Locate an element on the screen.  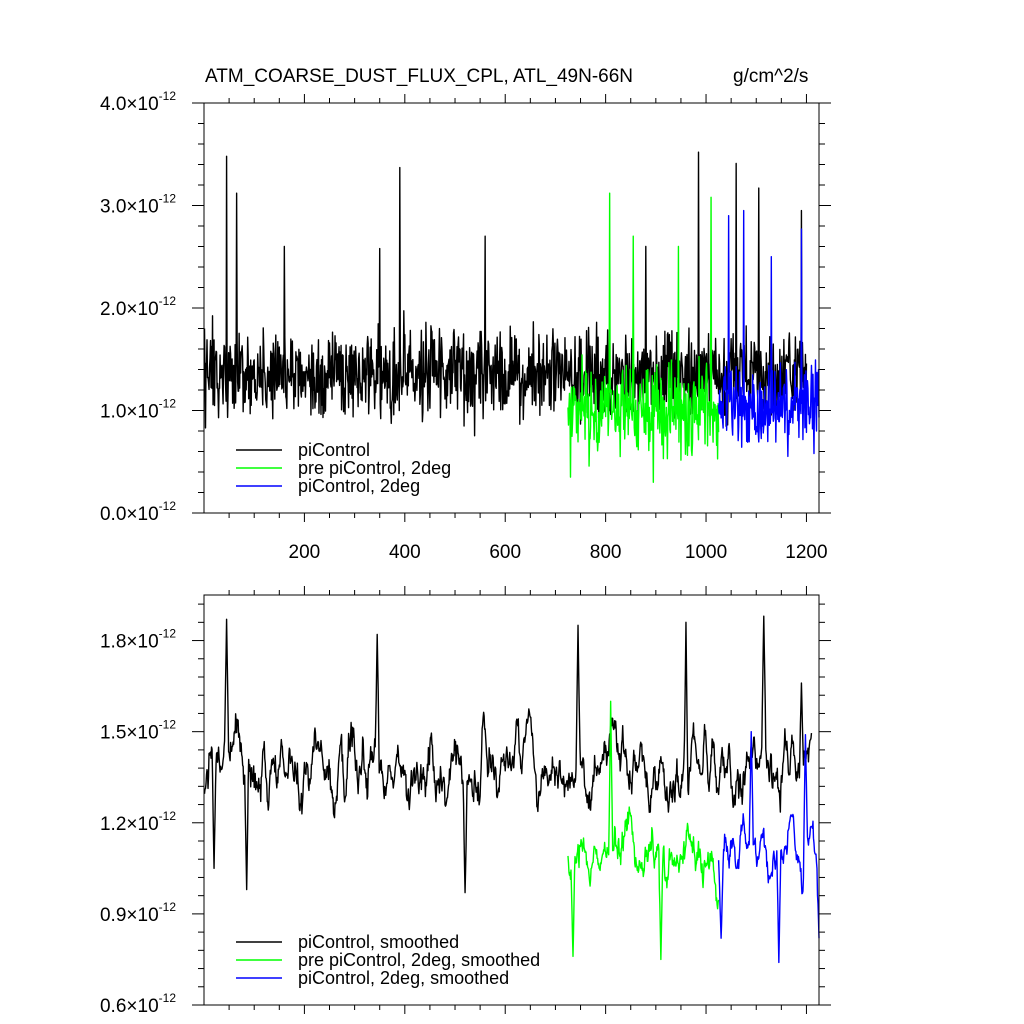
y-tick-label: 0.6×10⁻¹² is located at coordinates (138, 1004).